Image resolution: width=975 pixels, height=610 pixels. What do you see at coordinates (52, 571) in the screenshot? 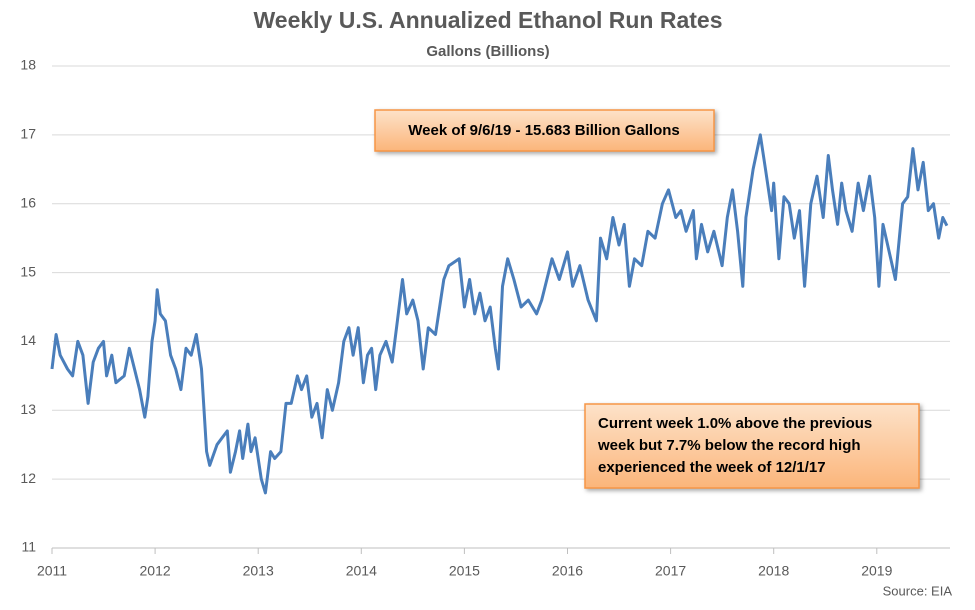
I see `x-tick-label: 2011` at bounding box center [52, 571].